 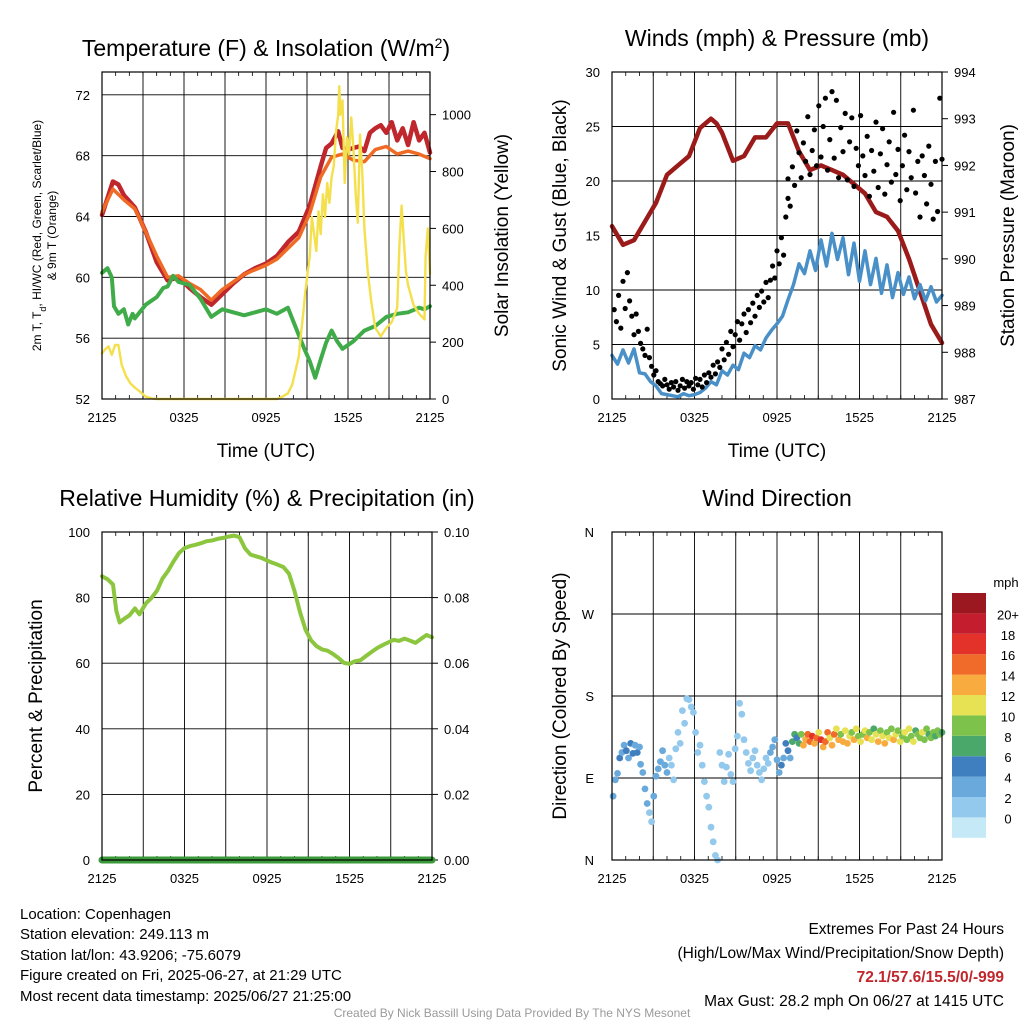 I want to click on legend-label: 0, so click(x=1007, y=818).